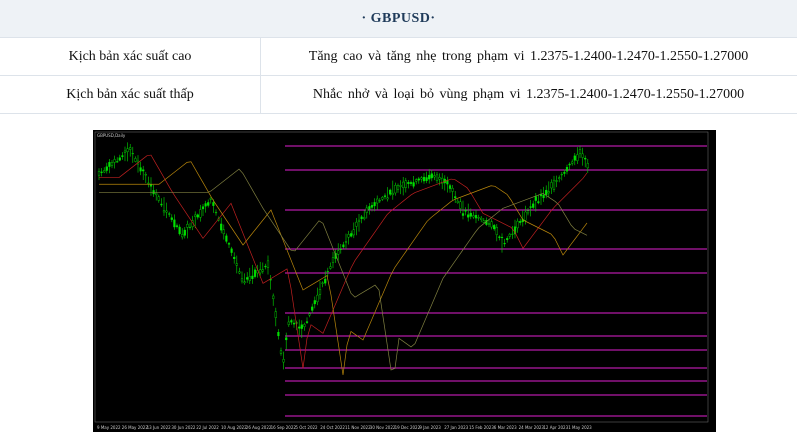 The width and height of the screenshot is (797, 446). I want to click on x-tick-label: 26 Aug 2022, so click(259, 427).